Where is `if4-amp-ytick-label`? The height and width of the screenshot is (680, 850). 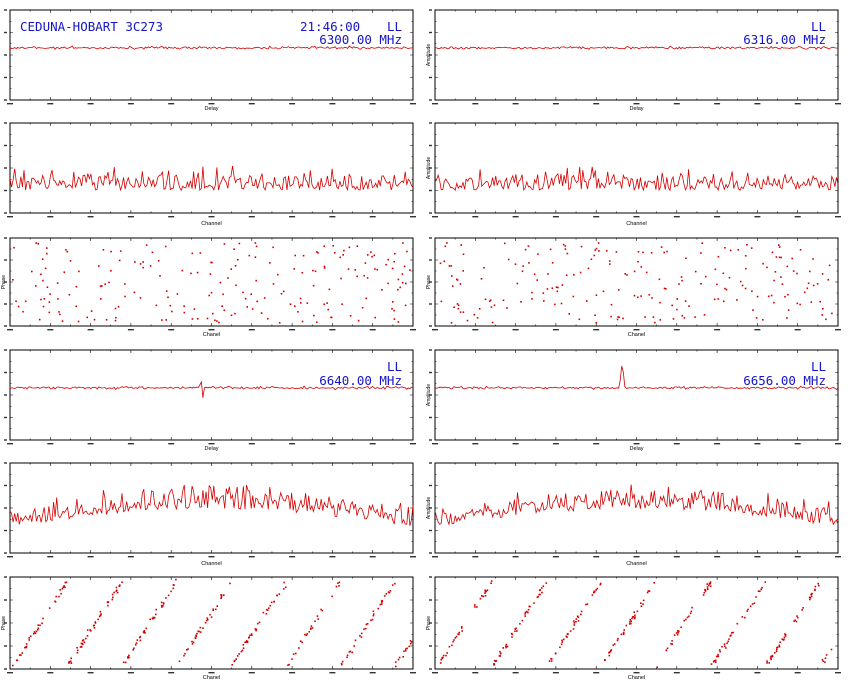
if4-amp-ytick-label is located at coordinates (430, 530).